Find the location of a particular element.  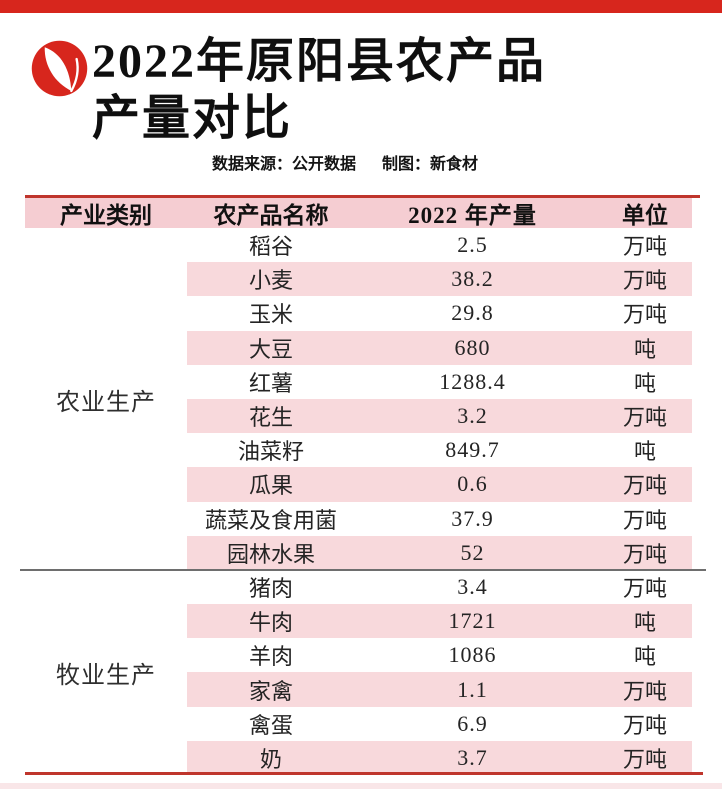

category-label-agriculture: 农业生产 is located at coordinates (106, 402).